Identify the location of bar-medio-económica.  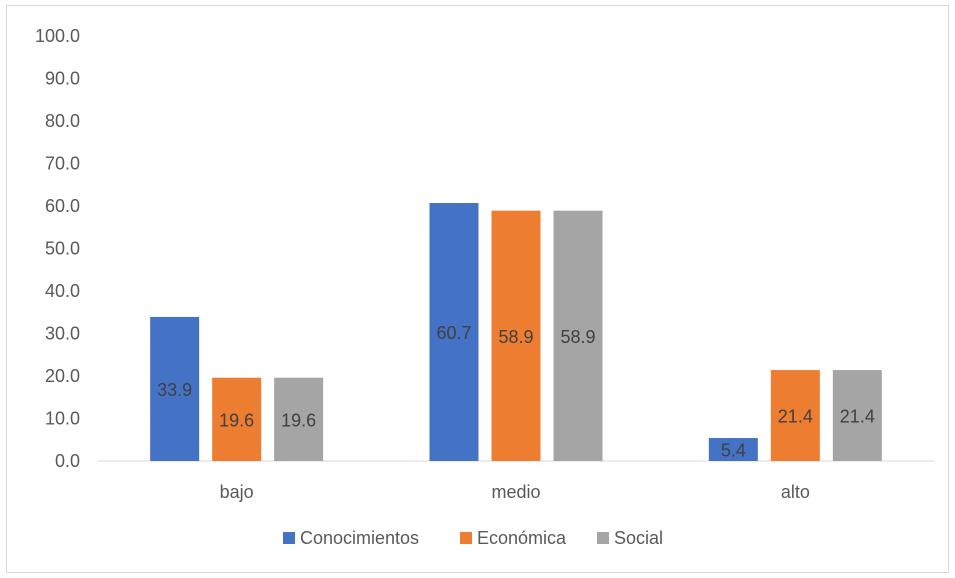
(516, 335).